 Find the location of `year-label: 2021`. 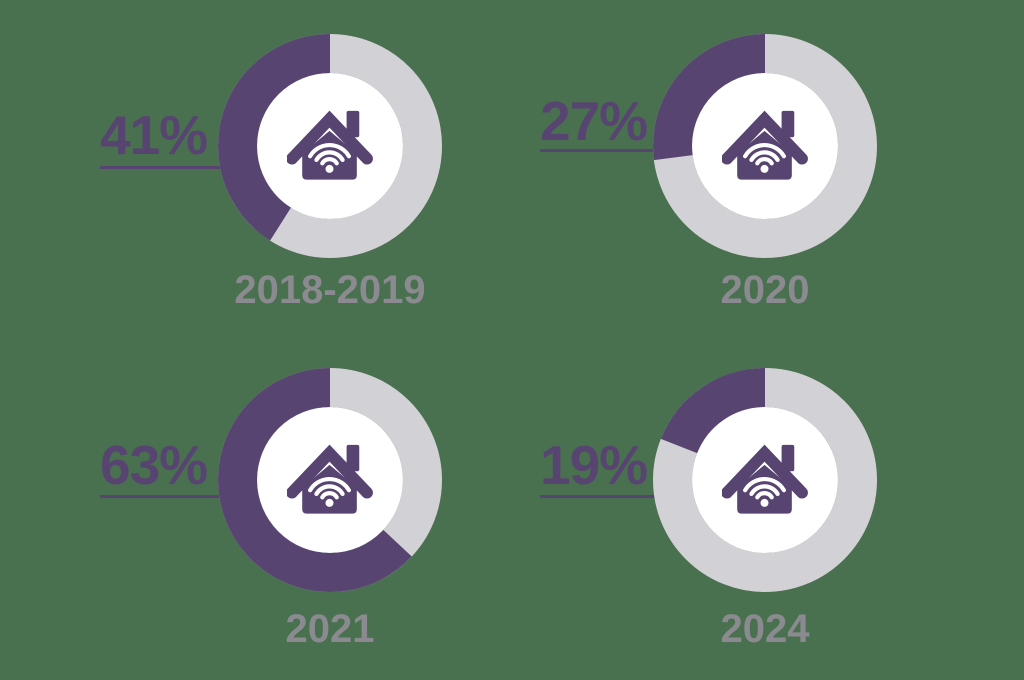

year-label: 2021 is located at coordinates (330, 629).